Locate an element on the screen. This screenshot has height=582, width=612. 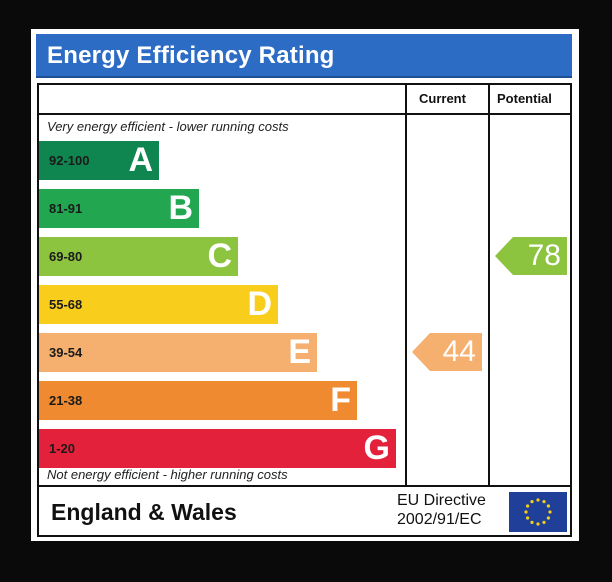
footer: England & Wales EU Directive 2002/91/EC is located at coordinates (304, 512).